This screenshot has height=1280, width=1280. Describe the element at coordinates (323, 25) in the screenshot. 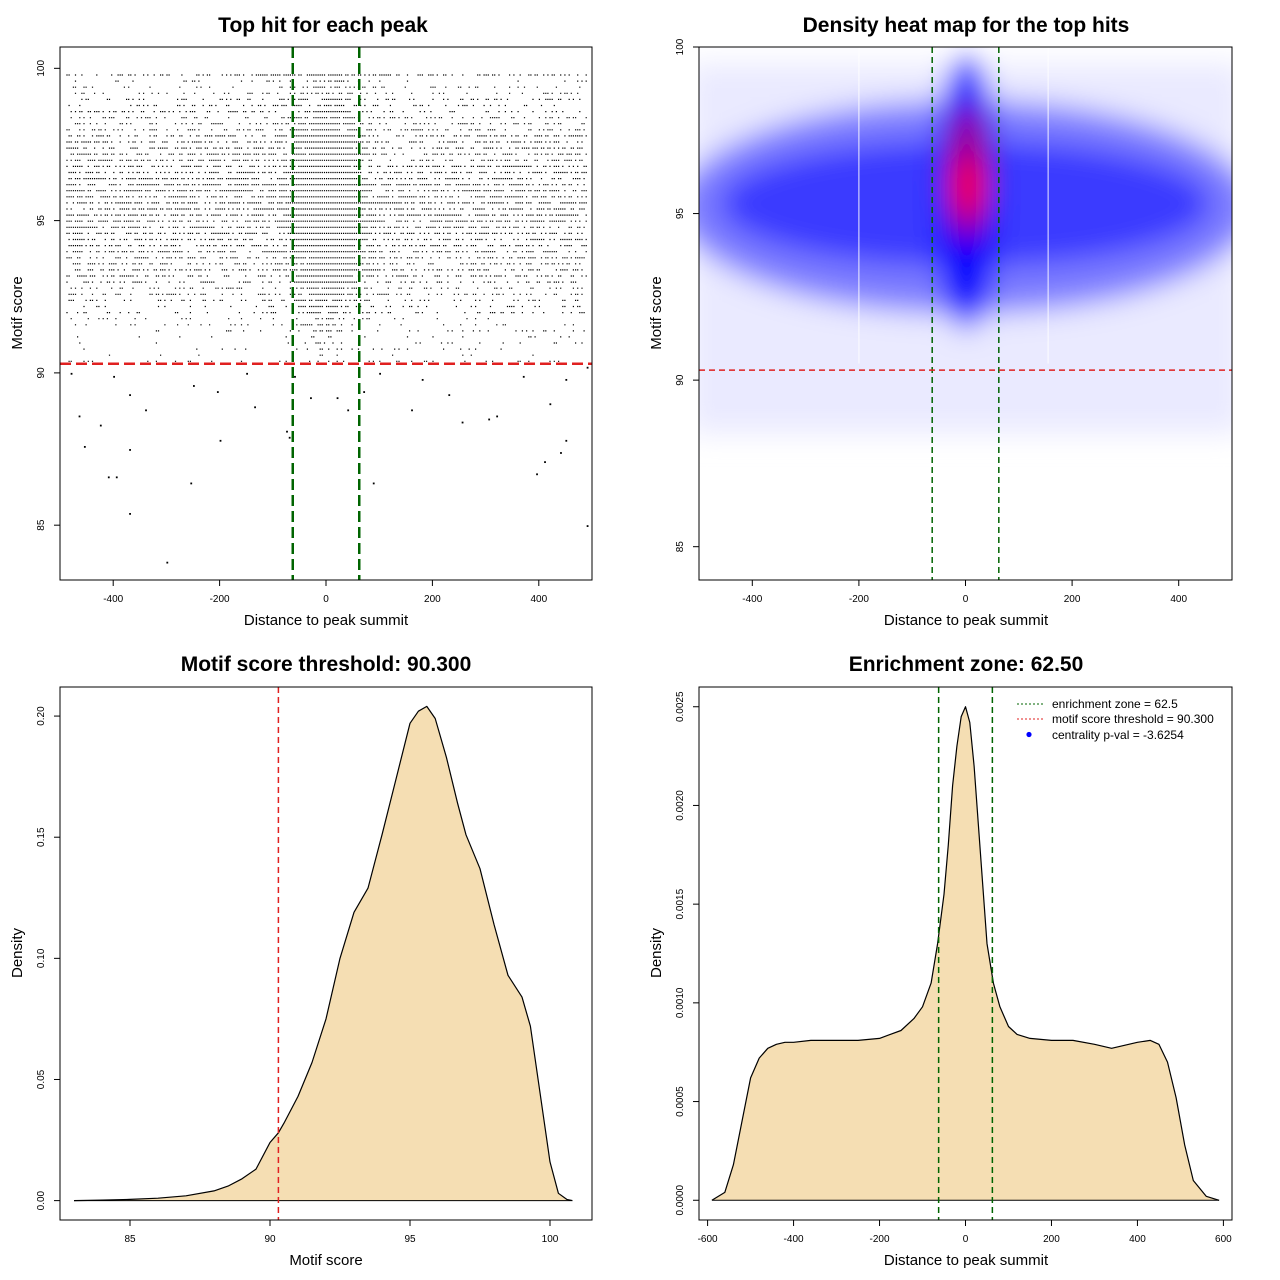

I see `scatter-title: Top hit for each peak` at that location.